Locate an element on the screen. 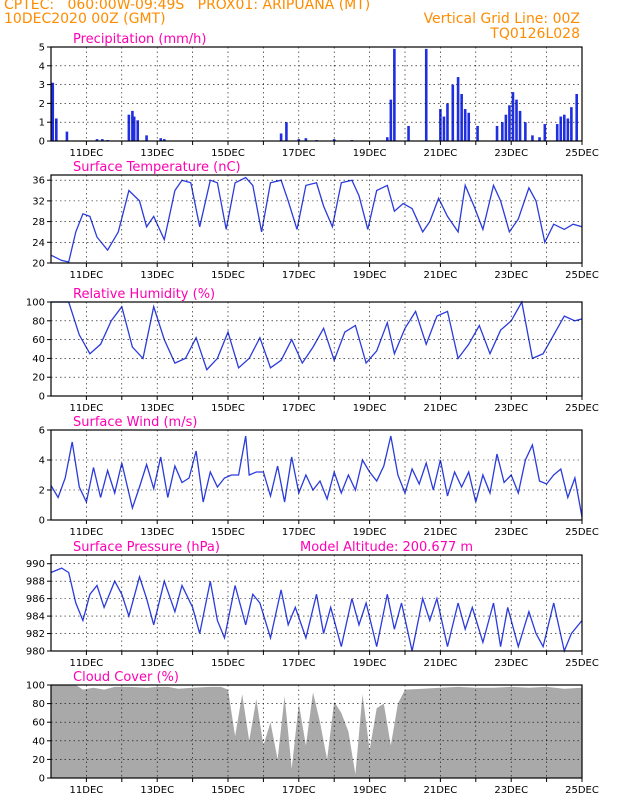 The height and width of the screenshot is (800, 618). pressure-line is located at coordinates (316, 610).